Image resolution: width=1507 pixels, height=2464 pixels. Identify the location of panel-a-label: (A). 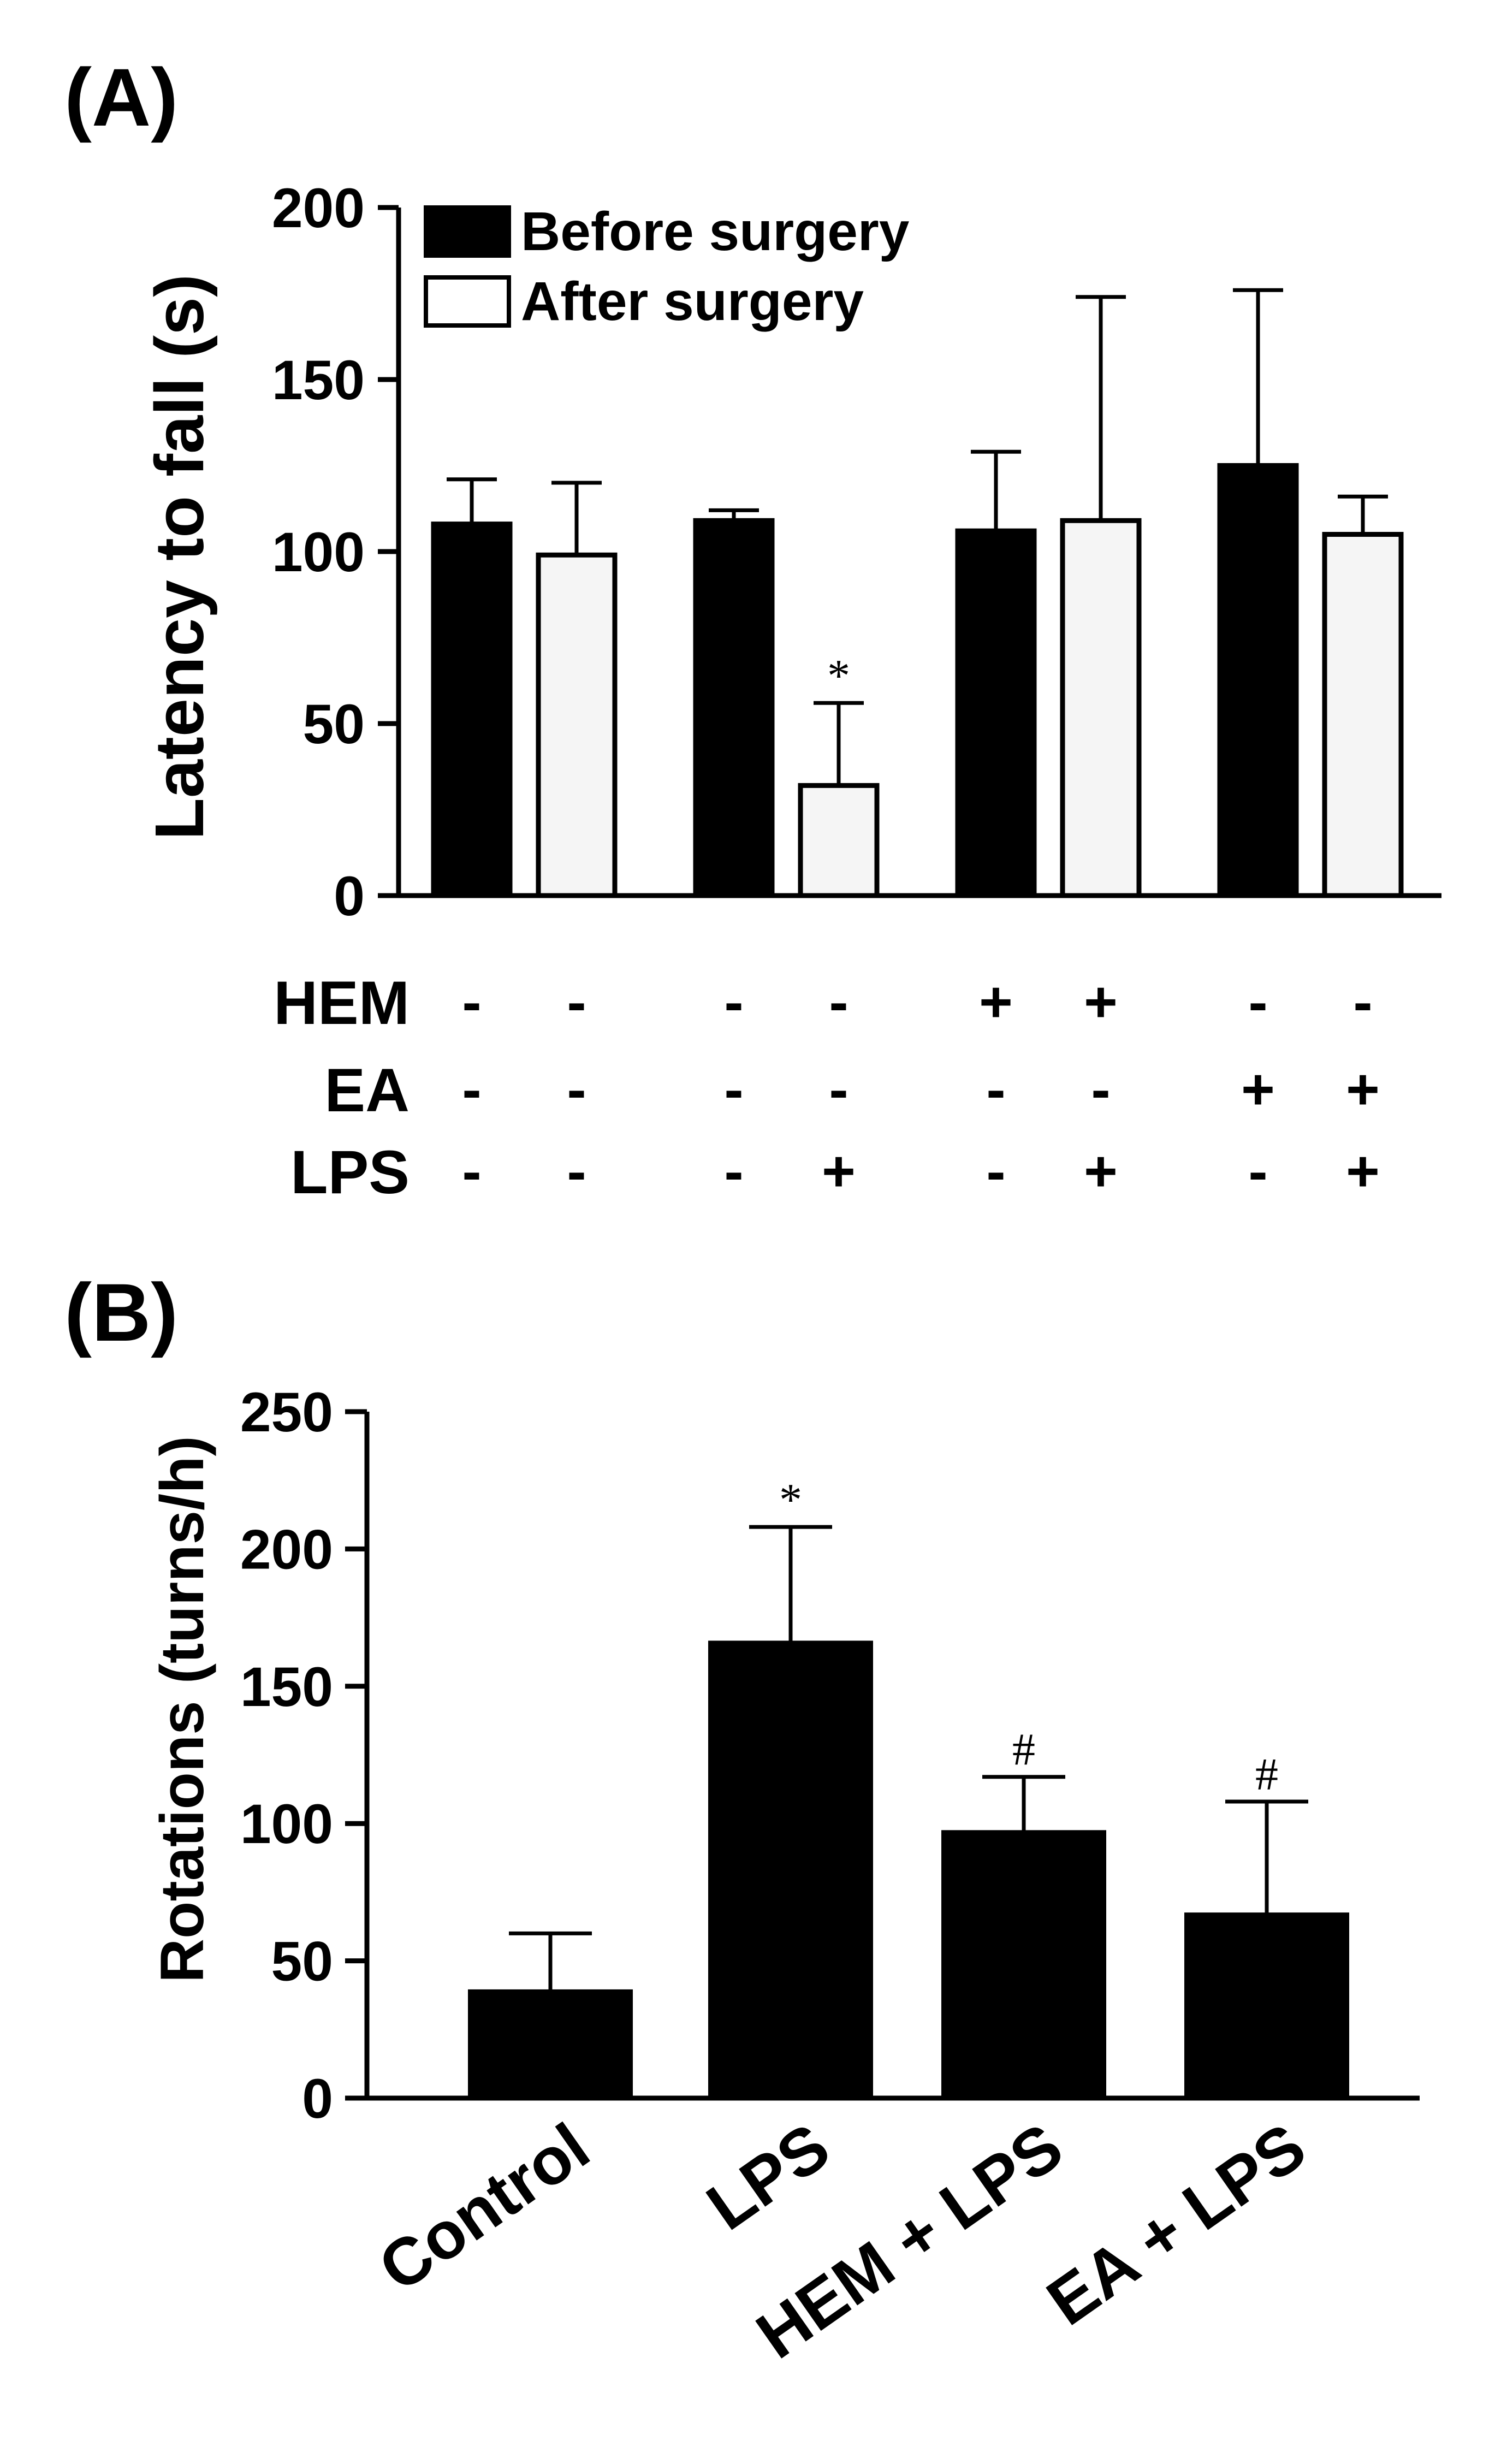
(121, 97).